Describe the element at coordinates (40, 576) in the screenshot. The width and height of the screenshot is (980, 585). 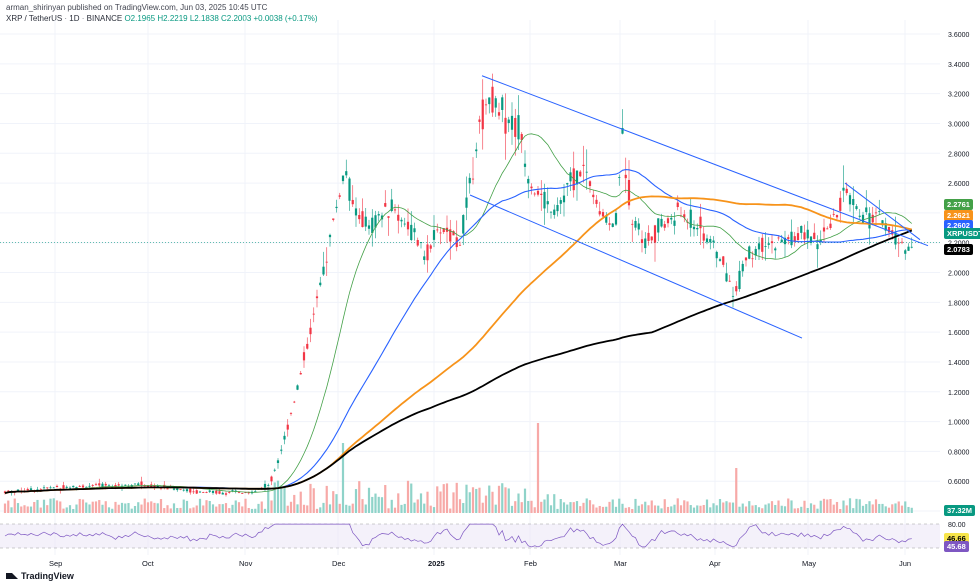
I see `tradingview-logo: TradingView` at that location.